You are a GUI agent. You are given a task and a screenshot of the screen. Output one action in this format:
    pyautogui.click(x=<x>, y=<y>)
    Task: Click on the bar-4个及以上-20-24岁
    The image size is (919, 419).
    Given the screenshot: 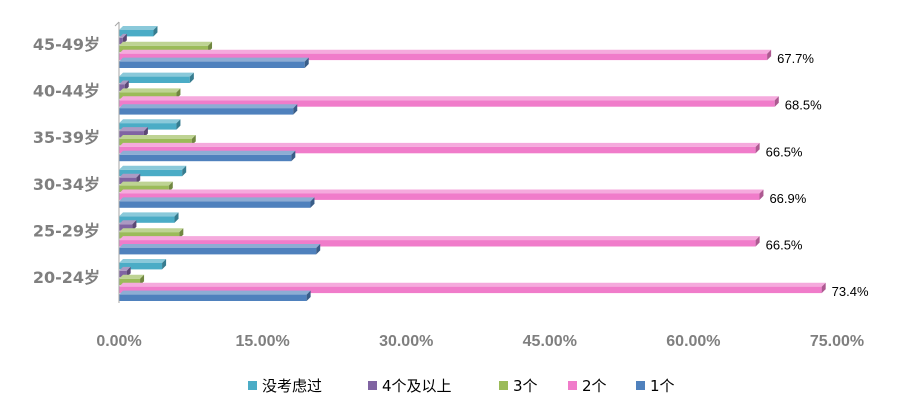 What is the action you would take?
    pyautogui.click(x=125, y=272)
    